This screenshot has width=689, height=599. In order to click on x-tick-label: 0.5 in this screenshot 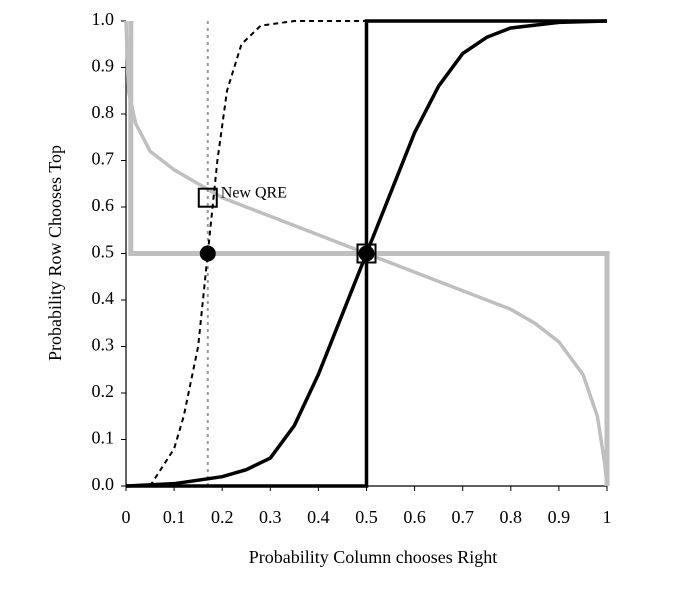, I will do `click(366, 517)`.